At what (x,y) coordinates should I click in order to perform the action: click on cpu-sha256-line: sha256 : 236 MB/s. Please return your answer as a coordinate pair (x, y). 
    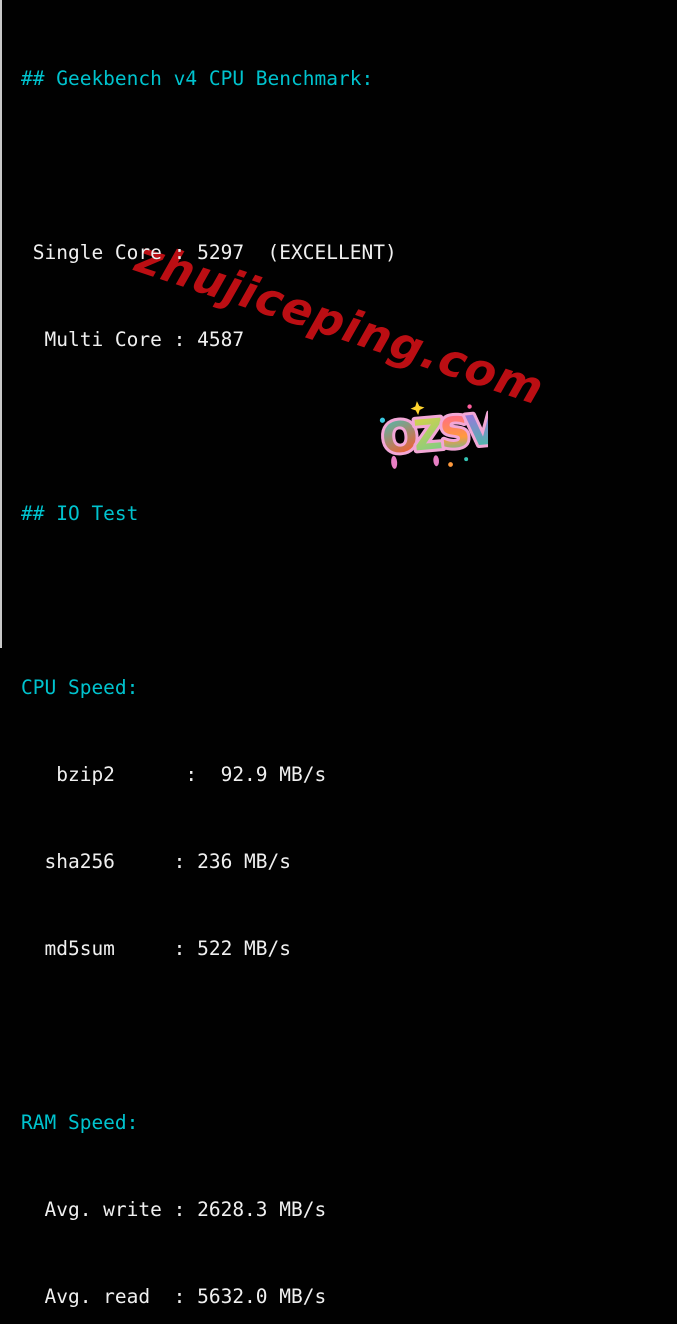
    Looking at the image, I should click on (156, 861).